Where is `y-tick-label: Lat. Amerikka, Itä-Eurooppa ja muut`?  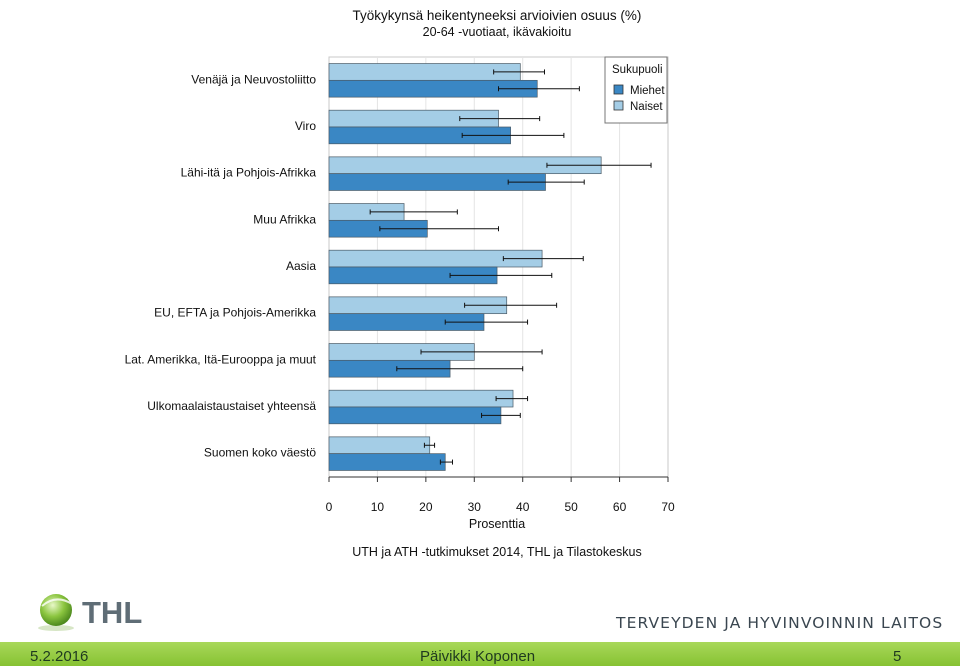 y-tick-label: Lat. Amerikka, Itä-Eurooppa ja muut is located at coordinates (221, 359).